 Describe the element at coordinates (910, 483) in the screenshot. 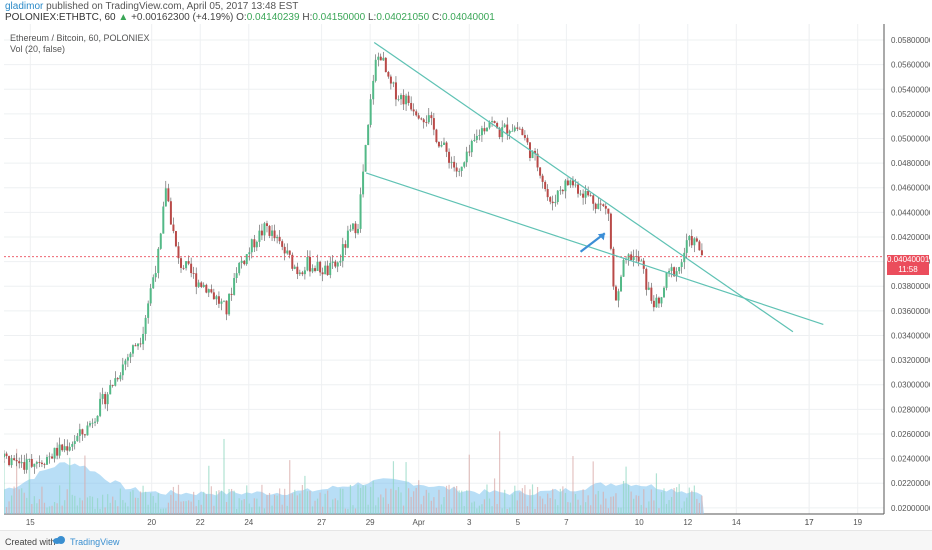

I see `y-tick-label: 0.02200000` at that location.